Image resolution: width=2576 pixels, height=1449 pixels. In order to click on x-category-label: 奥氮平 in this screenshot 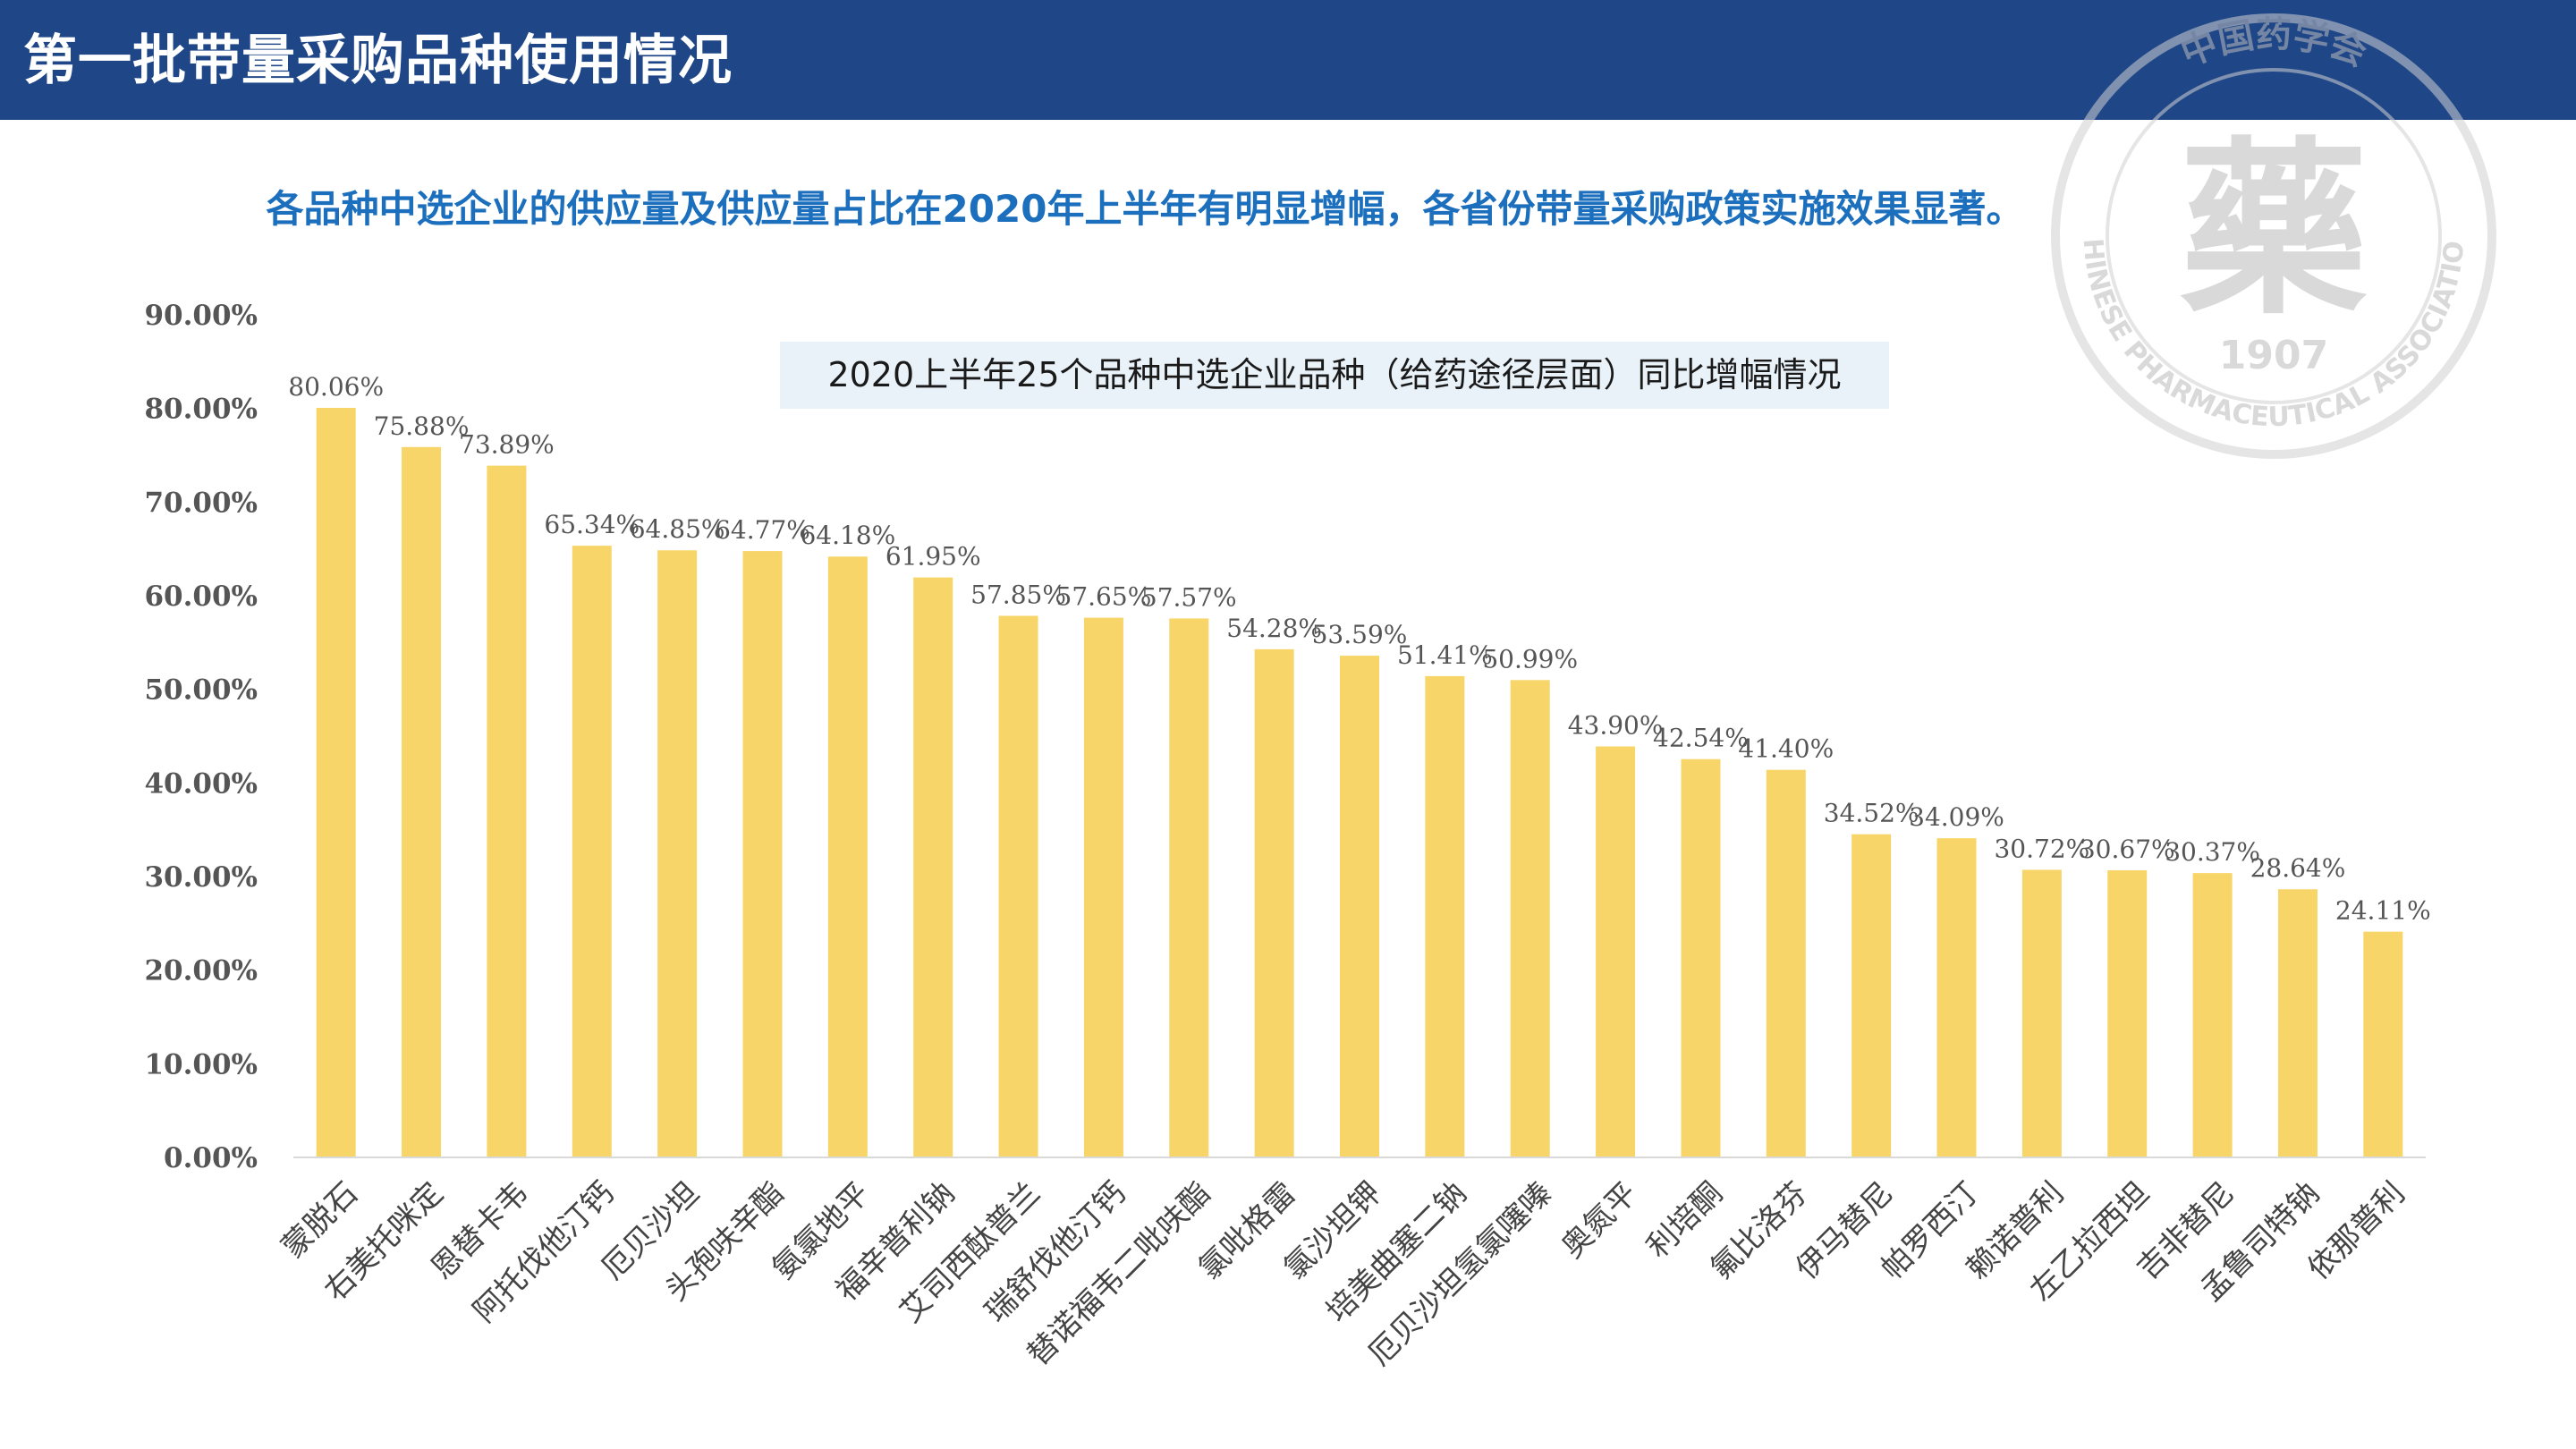, I will do `click(1599, 1220)`.